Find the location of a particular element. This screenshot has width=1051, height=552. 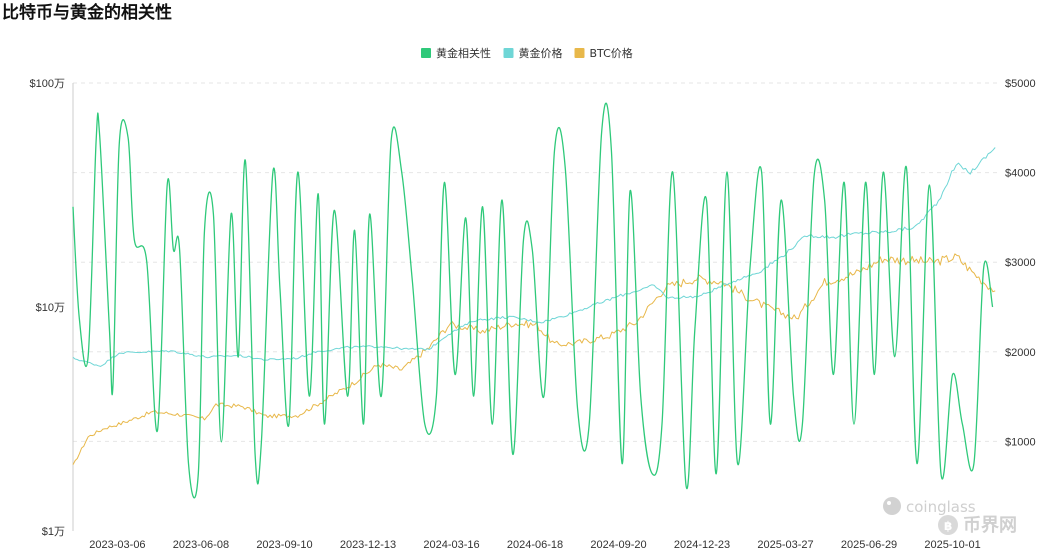

y-left-tick-label: $10万 is located at coordinates (50, 308).